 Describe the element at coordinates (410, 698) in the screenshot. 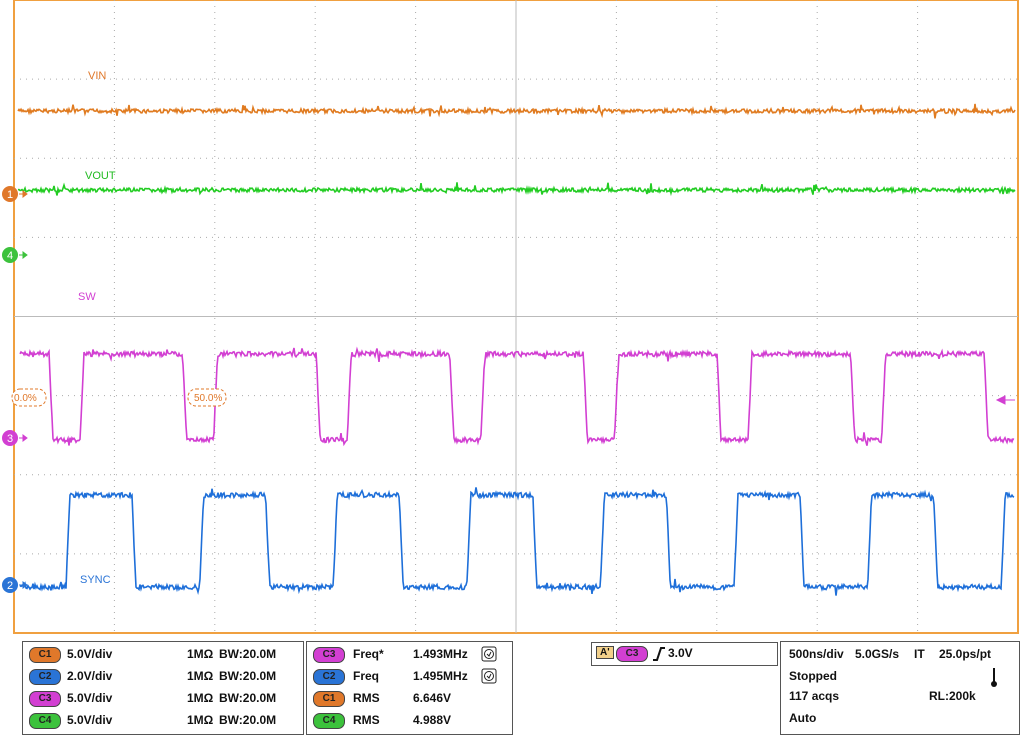

I see `measurement-row: C1 RMS 6.646V` at that location.